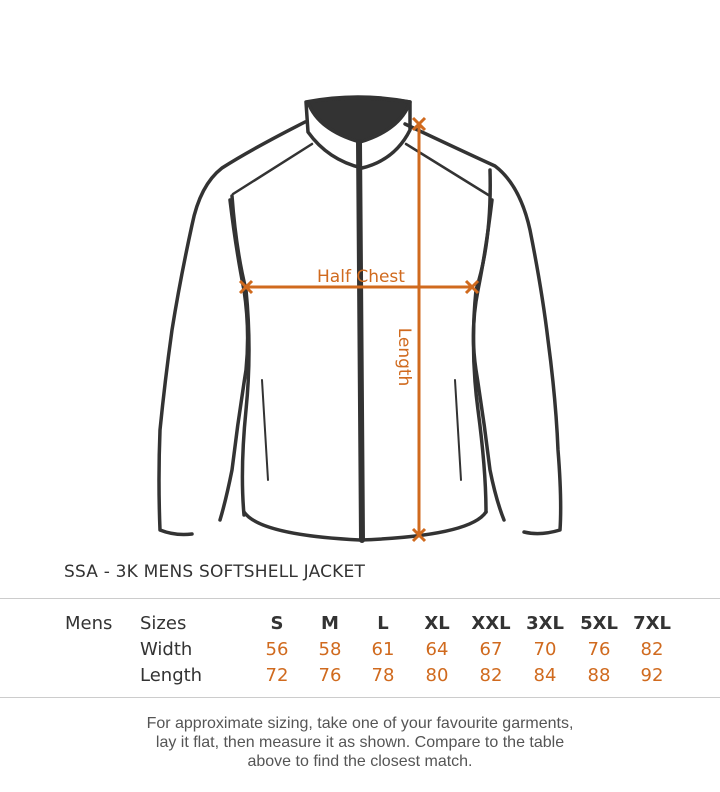 This screenshot has width=720, height=792. What do you see at coordinates (383, 675) in the screenshot?
I see `length-cell: 78` at bounding box center [383, 675].